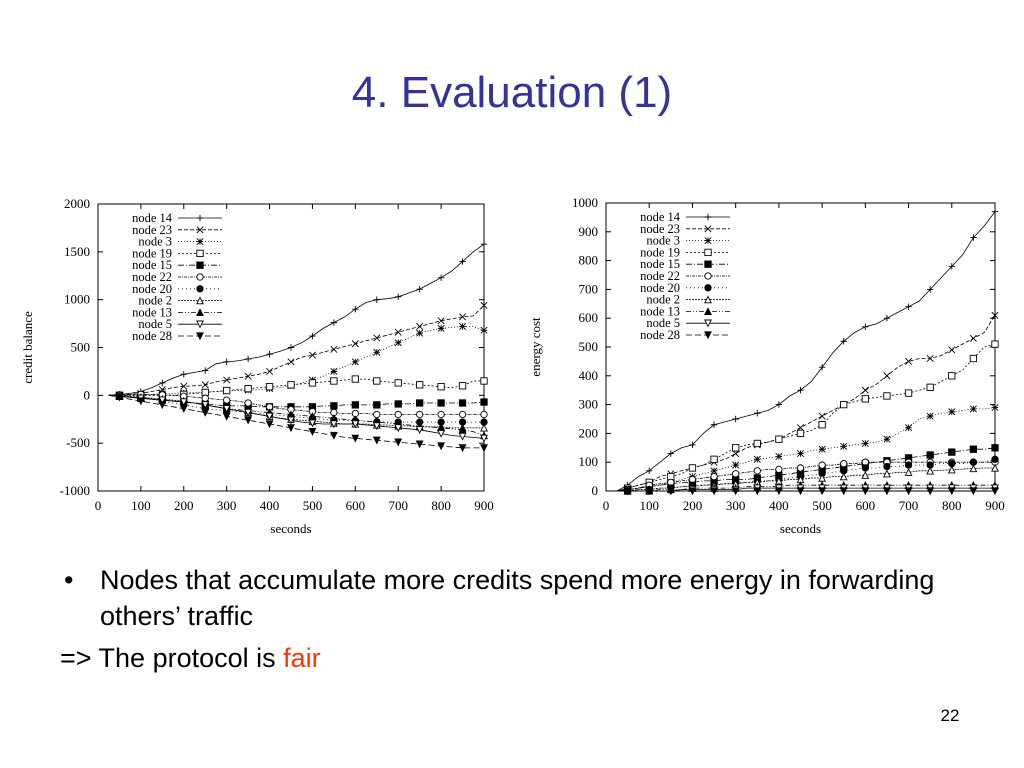 This screenshot has height=768, width=1024. What do you see at coordinates (660, 276) in the screenshot?
I see `legend-label: node 22` at bounding box center [660, 276].